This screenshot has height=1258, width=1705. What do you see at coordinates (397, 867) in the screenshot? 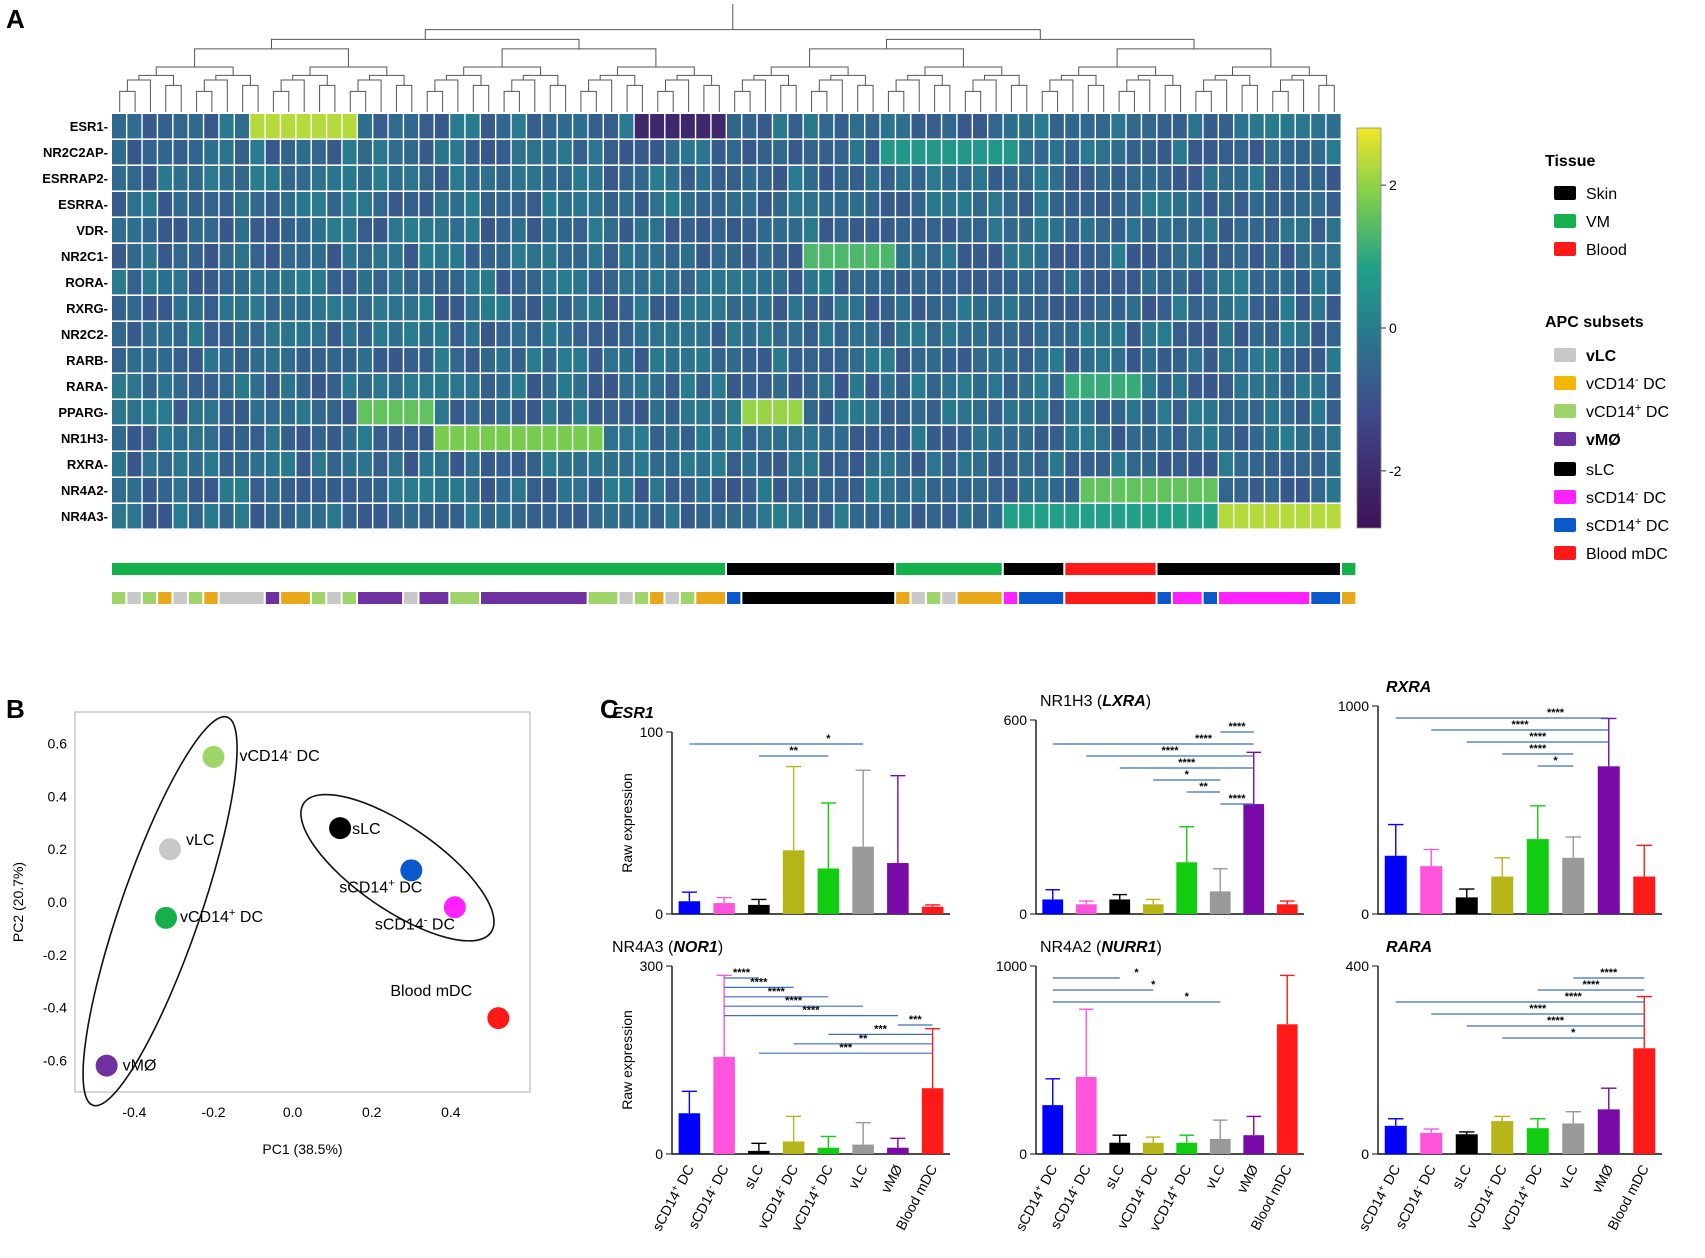
I see `pca-ellipse-skin` at bounding box center [397, 867].